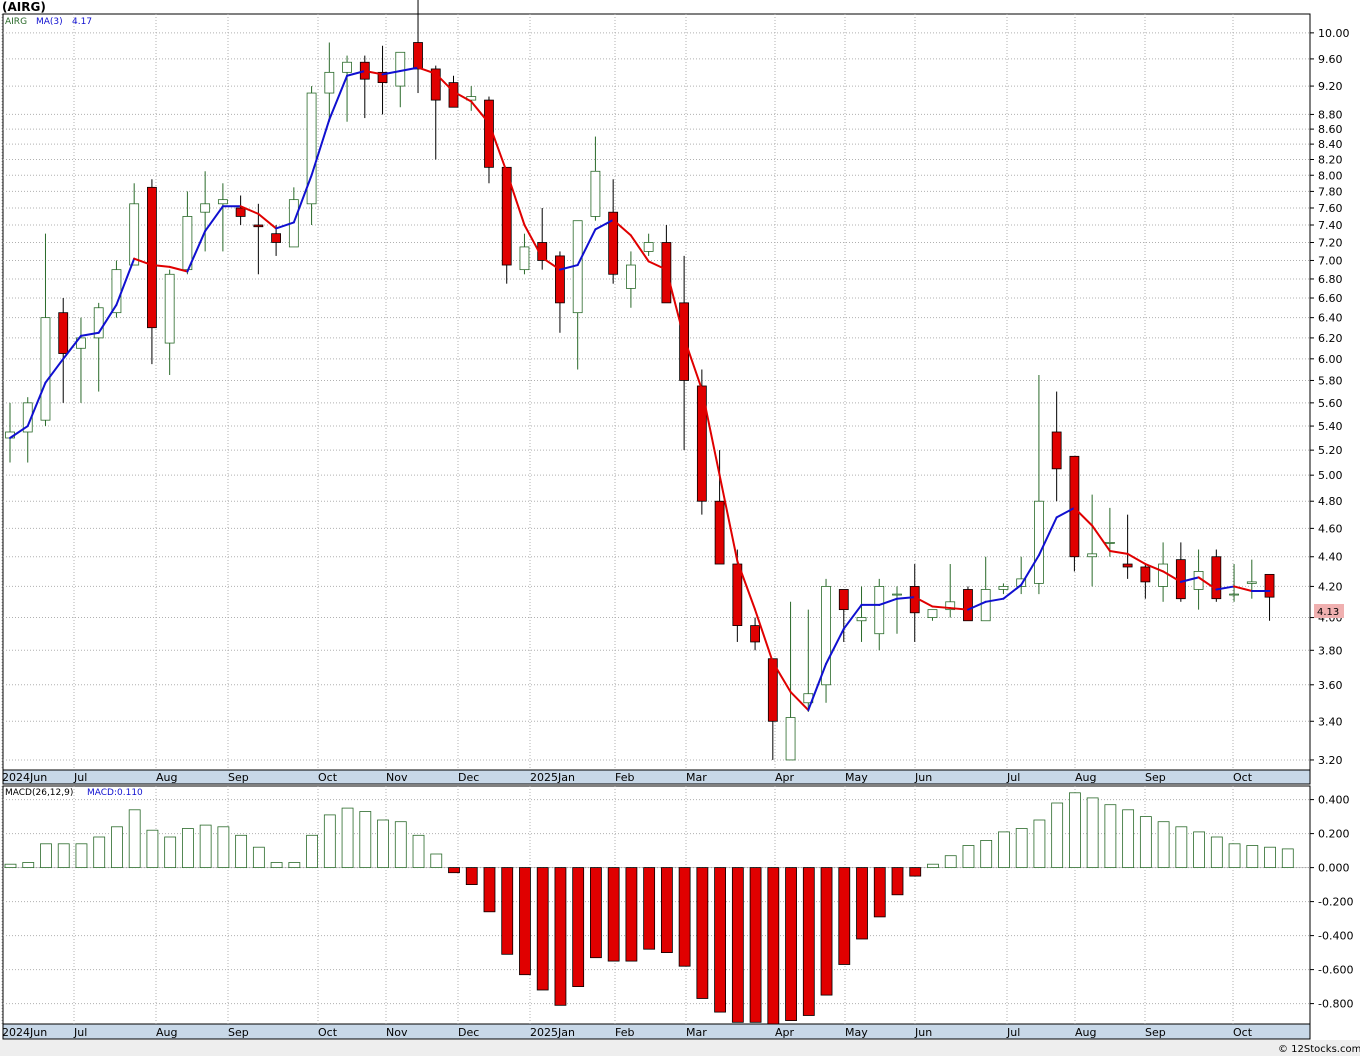 This screenshot has height=1060, width=1360. I want to click on month-label: Nov, so click(397, 777).